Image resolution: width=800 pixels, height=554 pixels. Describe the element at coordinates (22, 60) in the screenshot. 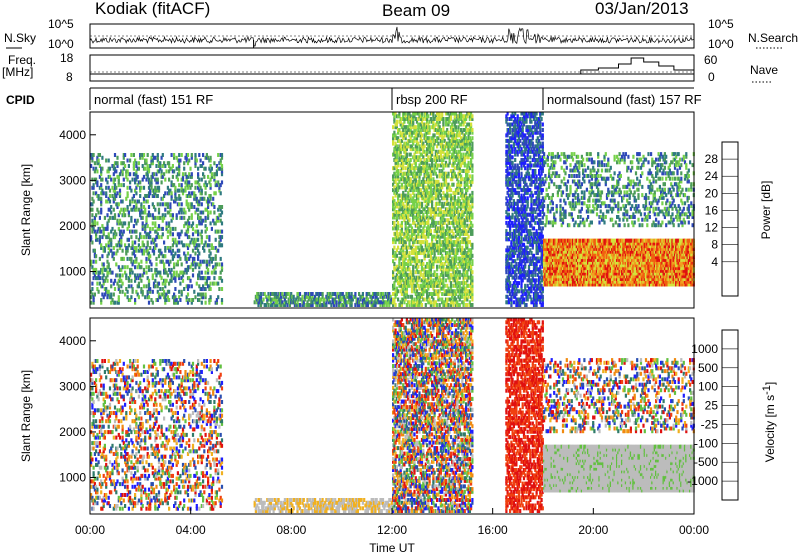

I see `freq-label: Freq.` at that location.